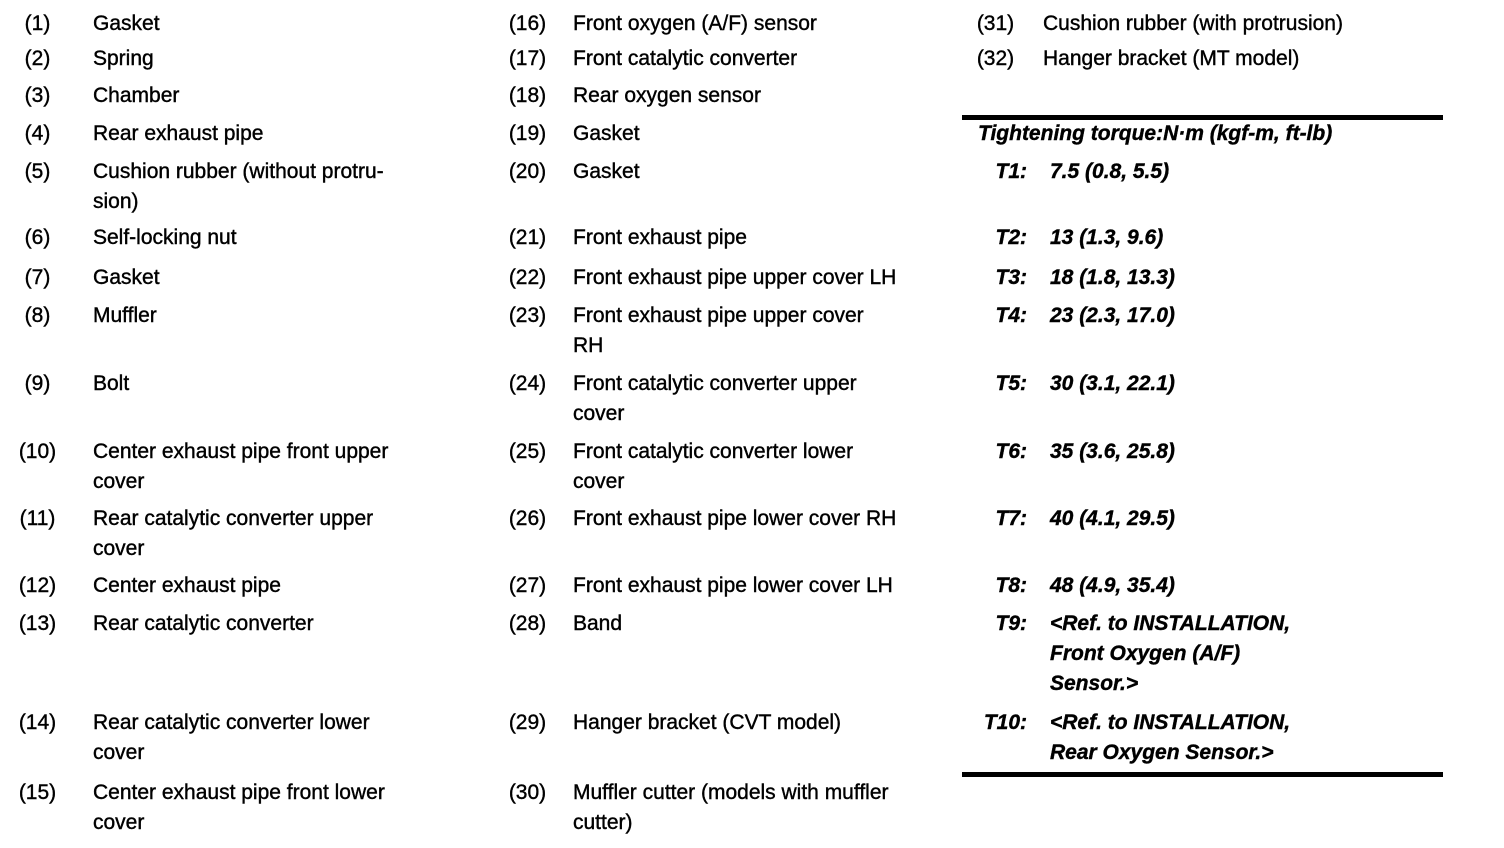  What do you see at coordinates (718, 330) in the screenshot?
I see `part-label-23: Front exhaust pipe upper cover RH` at bounding box center [718, 330].